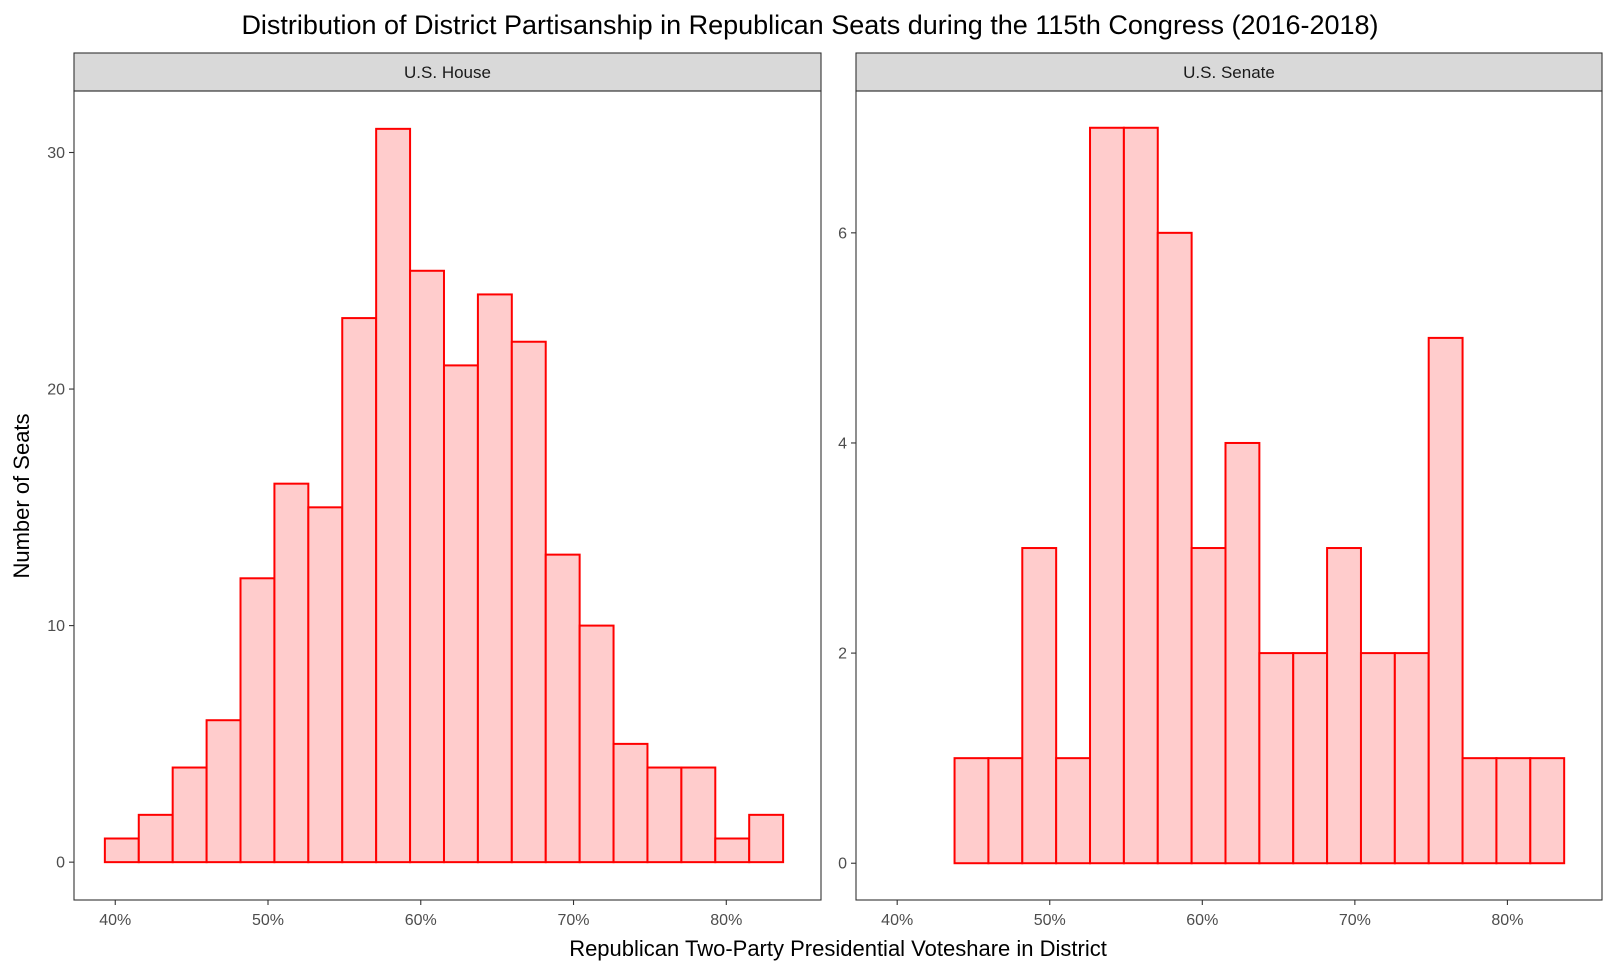 This screenshot has width=1607, height=968. Describe the element at coordinates (847, 549) in the screenshot. I see `y-axis-senate: 0 2 4 6` at that location.